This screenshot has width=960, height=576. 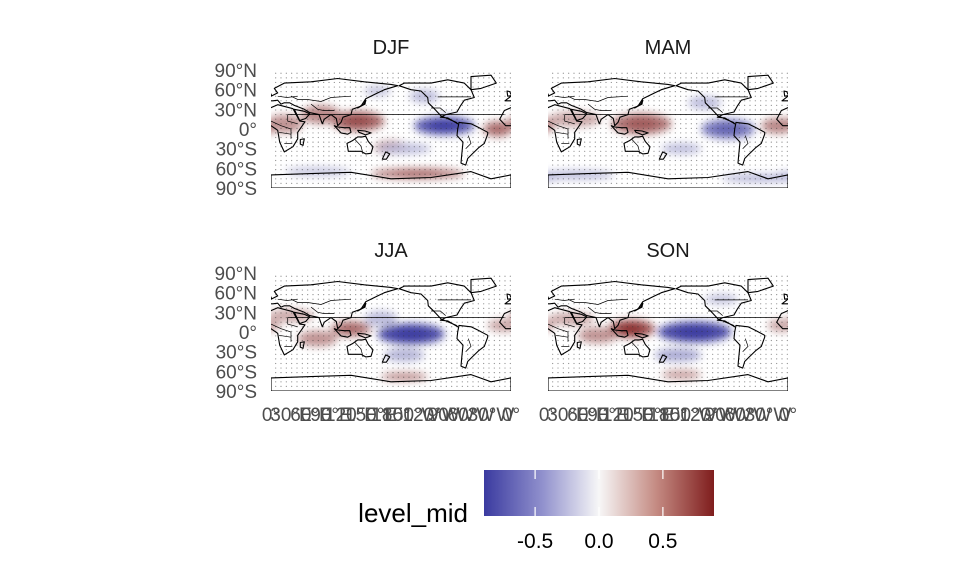 What do you see at coordinates (393, 128) in the screenshot?
I see `stippling` at bounding box center [393, 128].